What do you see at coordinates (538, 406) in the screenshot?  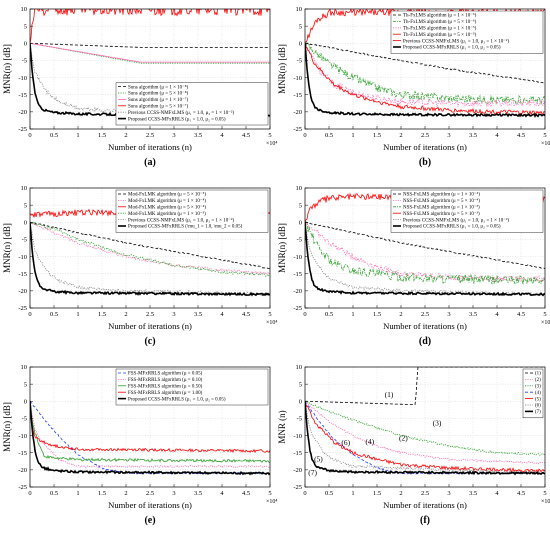 I see `legend-entry: (6)` at bounding box center [538, 406].